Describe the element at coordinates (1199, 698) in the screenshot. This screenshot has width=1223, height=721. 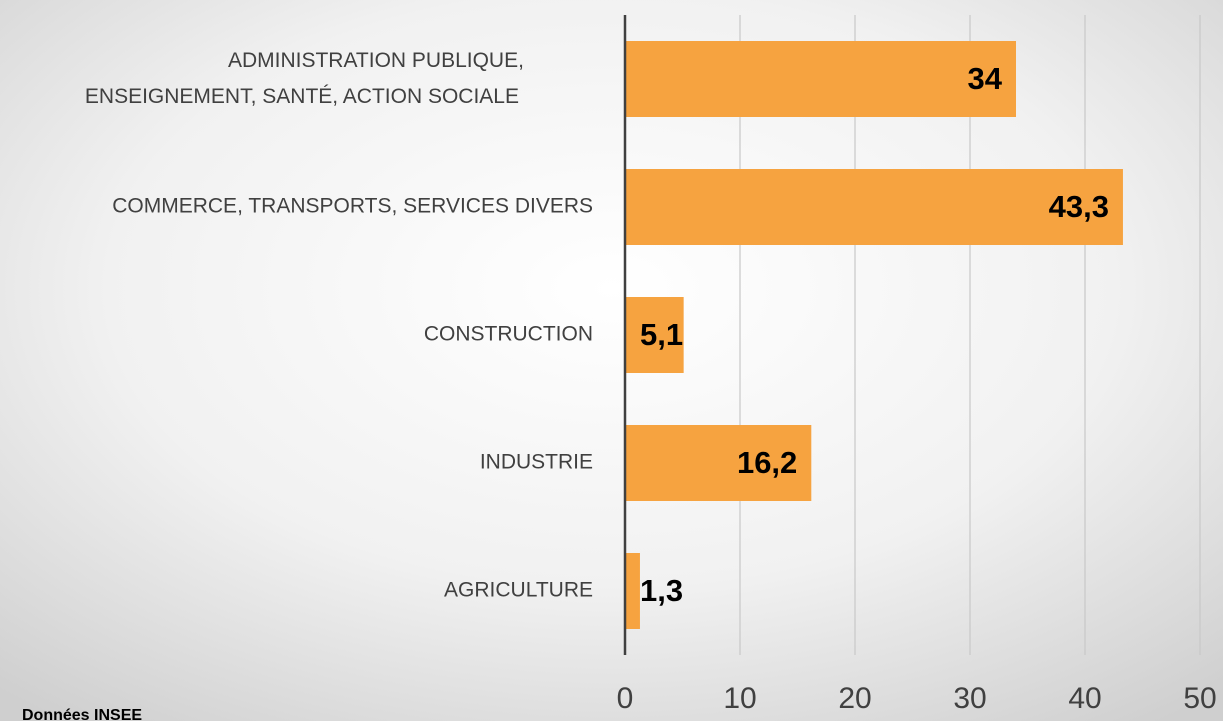
I see `x-tick-label: 50` at that location.